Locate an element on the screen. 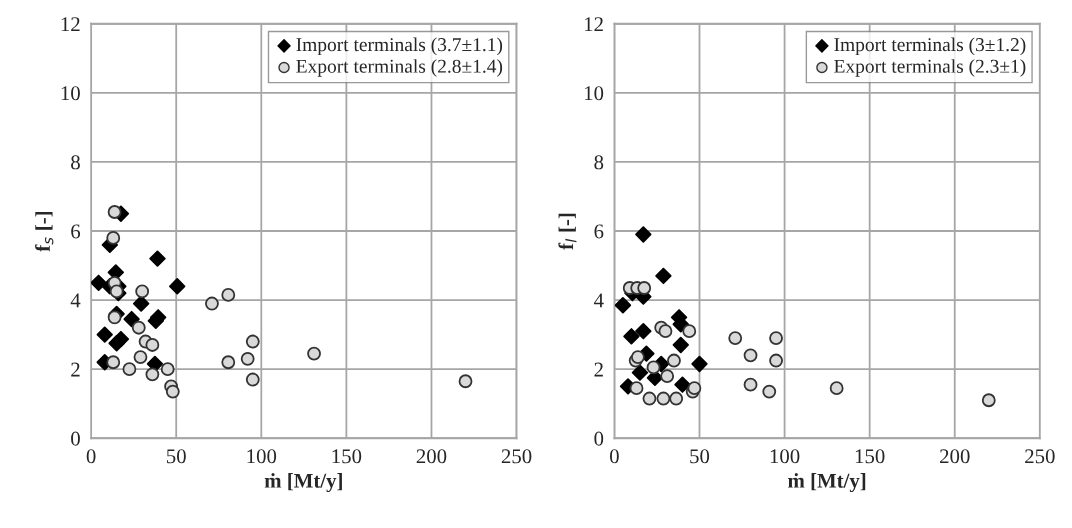 The width and height of the screenshot is (1072, 528). legend-label: Export terminals (2.8±1.4) is located at coordinates (399, 68).